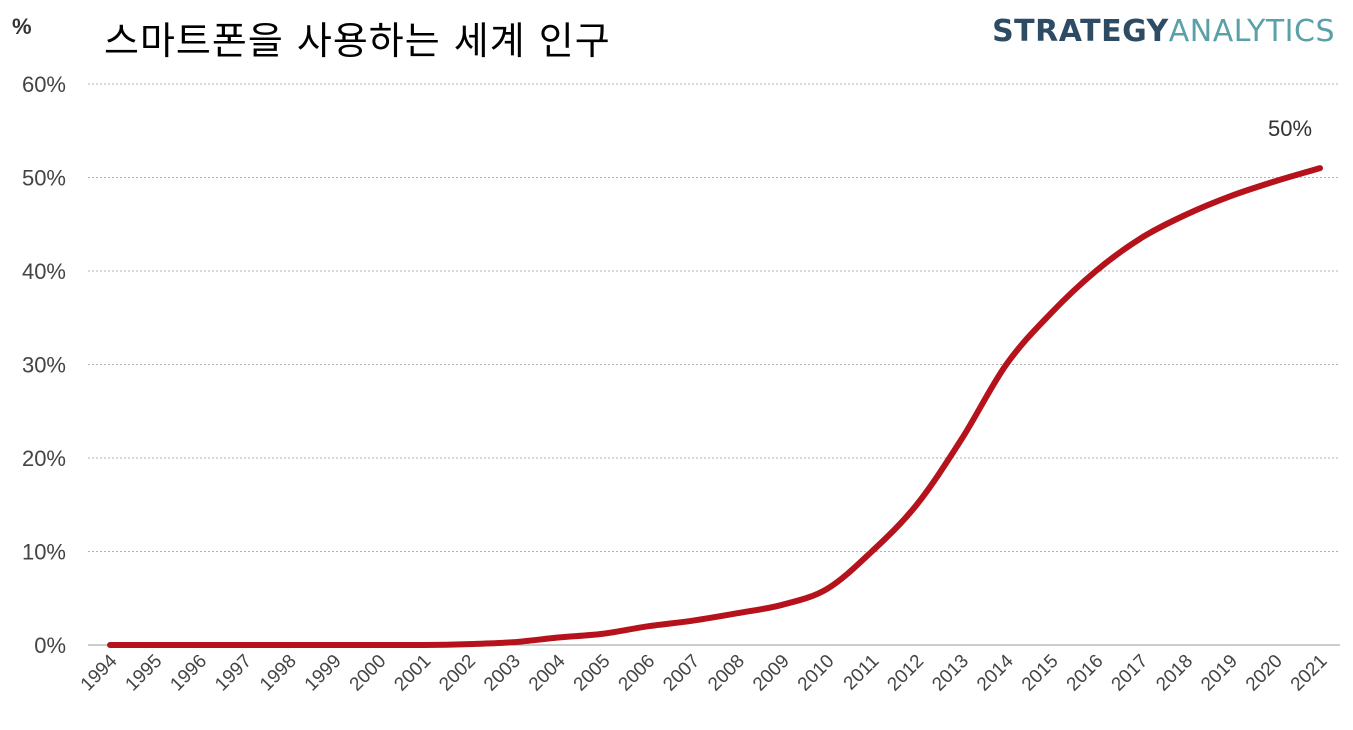 The height and width of the screenshot is (730, 1353). I want to click on x-tick-label: 2010, so click(816, 673).